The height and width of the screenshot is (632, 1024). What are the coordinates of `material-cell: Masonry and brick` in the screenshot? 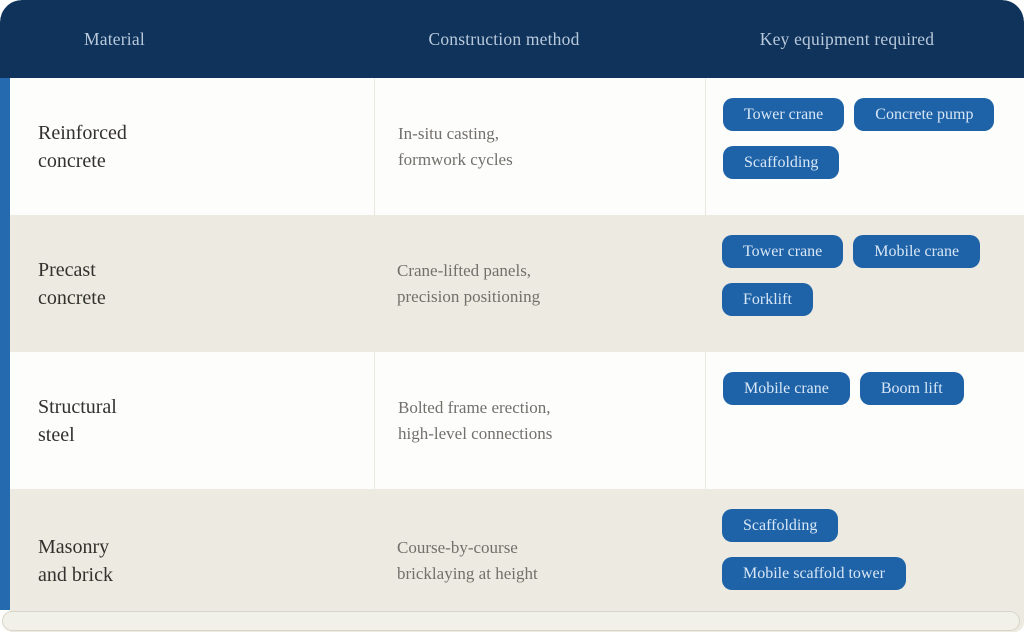 It's located at (75, 560).